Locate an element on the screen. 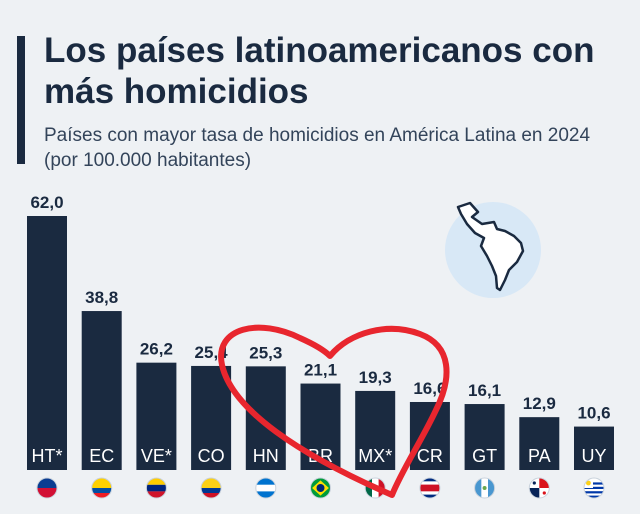 This screenshot has height=514, width=640. category-label-mx: MX* is located at coordinates (375, 456).